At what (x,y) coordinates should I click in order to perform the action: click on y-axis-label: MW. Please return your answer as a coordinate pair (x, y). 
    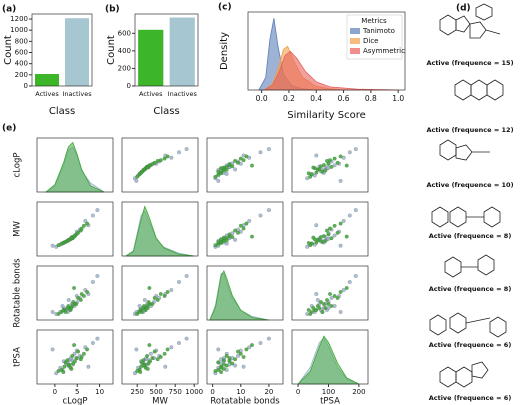
    Looking at the image, I should click on (18, 229).